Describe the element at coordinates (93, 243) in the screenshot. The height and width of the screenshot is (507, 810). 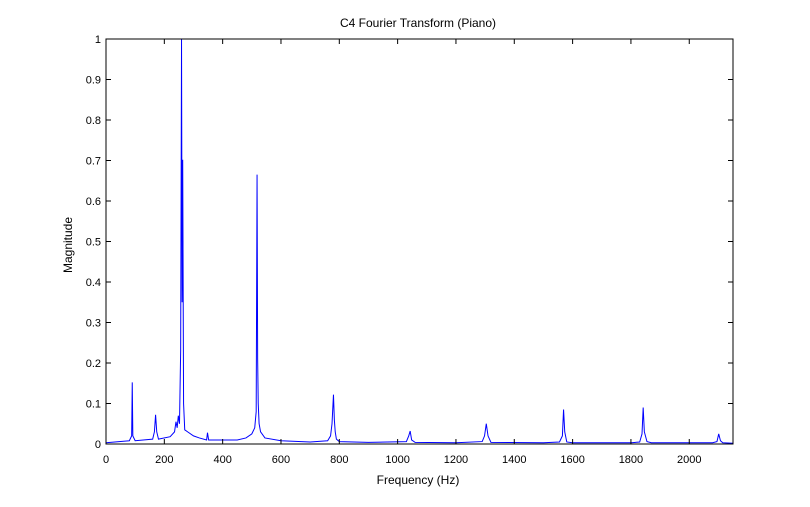
I see `y-tick-label: 0.5` at that location.